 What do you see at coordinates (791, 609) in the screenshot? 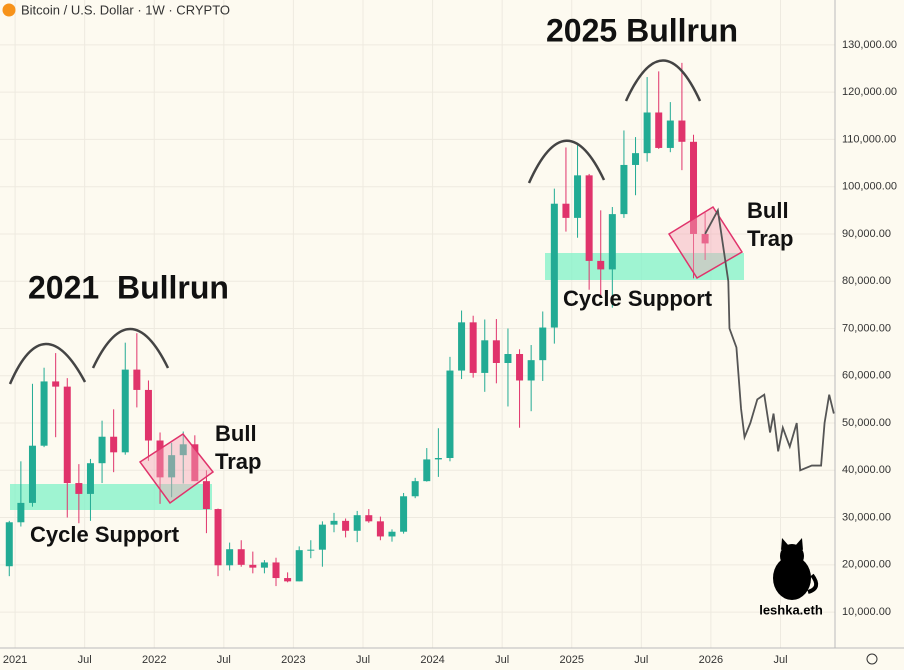
I see `watermark: leshka.eth` at bounding box center [791, 609].